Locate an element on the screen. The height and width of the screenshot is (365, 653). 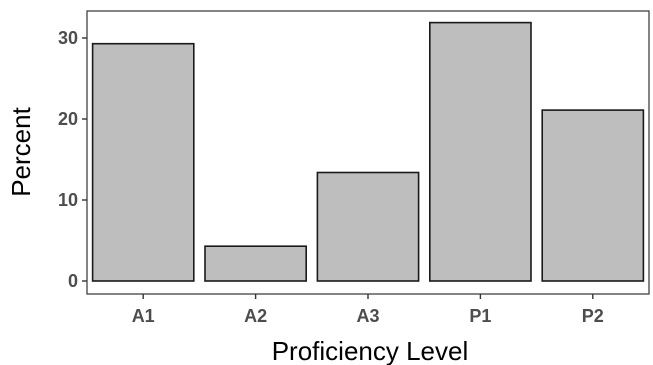
bar-a3 is located at coordinates (368, 226).